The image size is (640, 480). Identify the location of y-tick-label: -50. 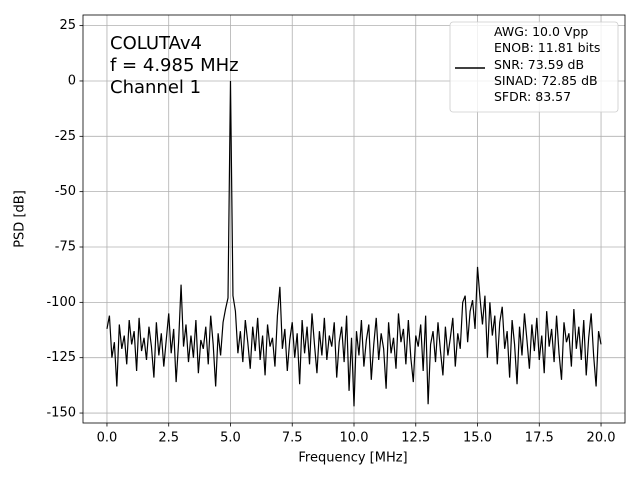
(65, 191).